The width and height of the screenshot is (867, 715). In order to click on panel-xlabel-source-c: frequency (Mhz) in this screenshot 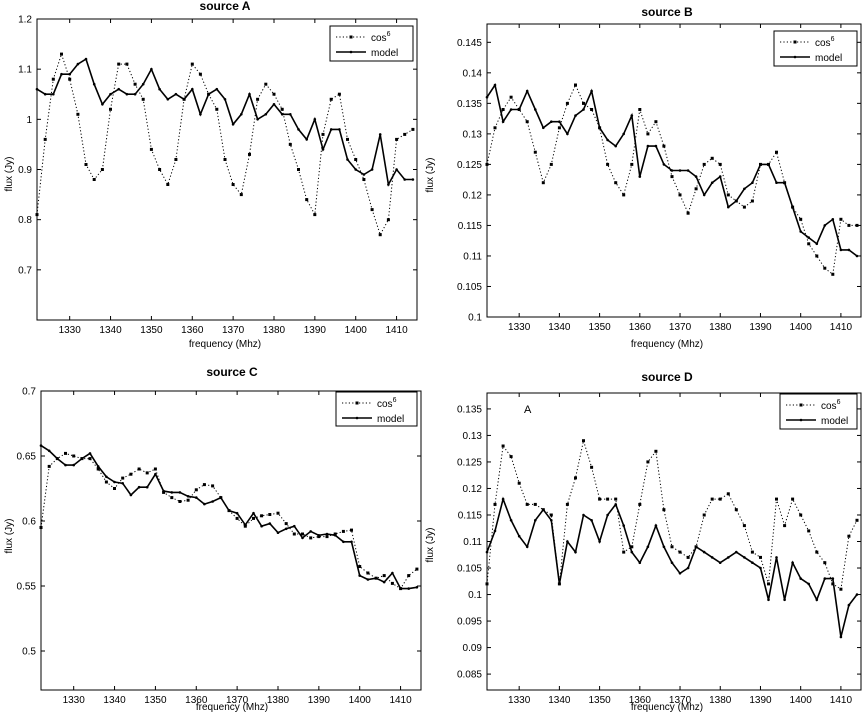, I will do `click(232, 707)`.